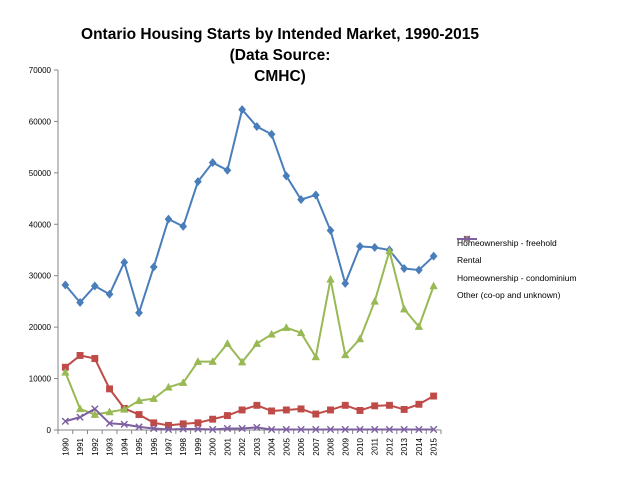 This screenshot has height=480, width=640. Describe the element at coordinates (272, 446) in the screenshot. I see `x-tick-label: 2004` at that location.